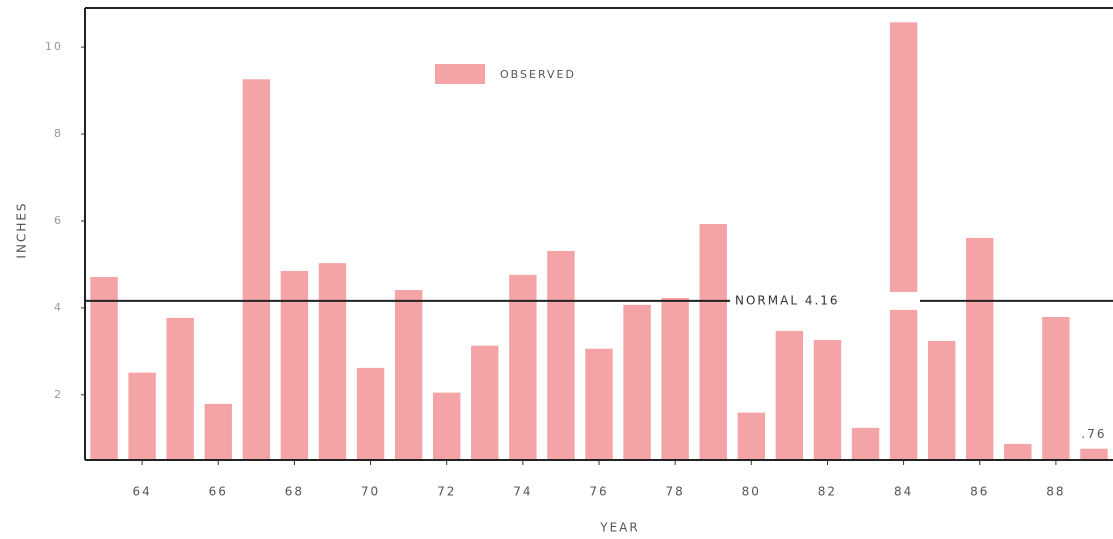 The width and height of the screenshot is (1113, 539). What do you see at coordinates (619, 528) in the screenshot?
I see `x-axis-label: YEAR` at bounding box center [619, 528].